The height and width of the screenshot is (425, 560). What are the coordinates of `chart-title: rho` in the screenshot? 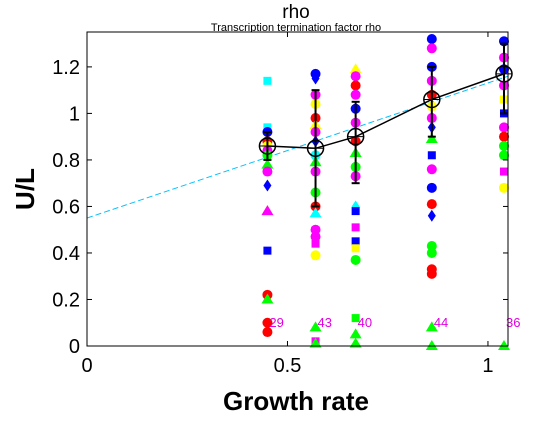 It's located at (295, 12).